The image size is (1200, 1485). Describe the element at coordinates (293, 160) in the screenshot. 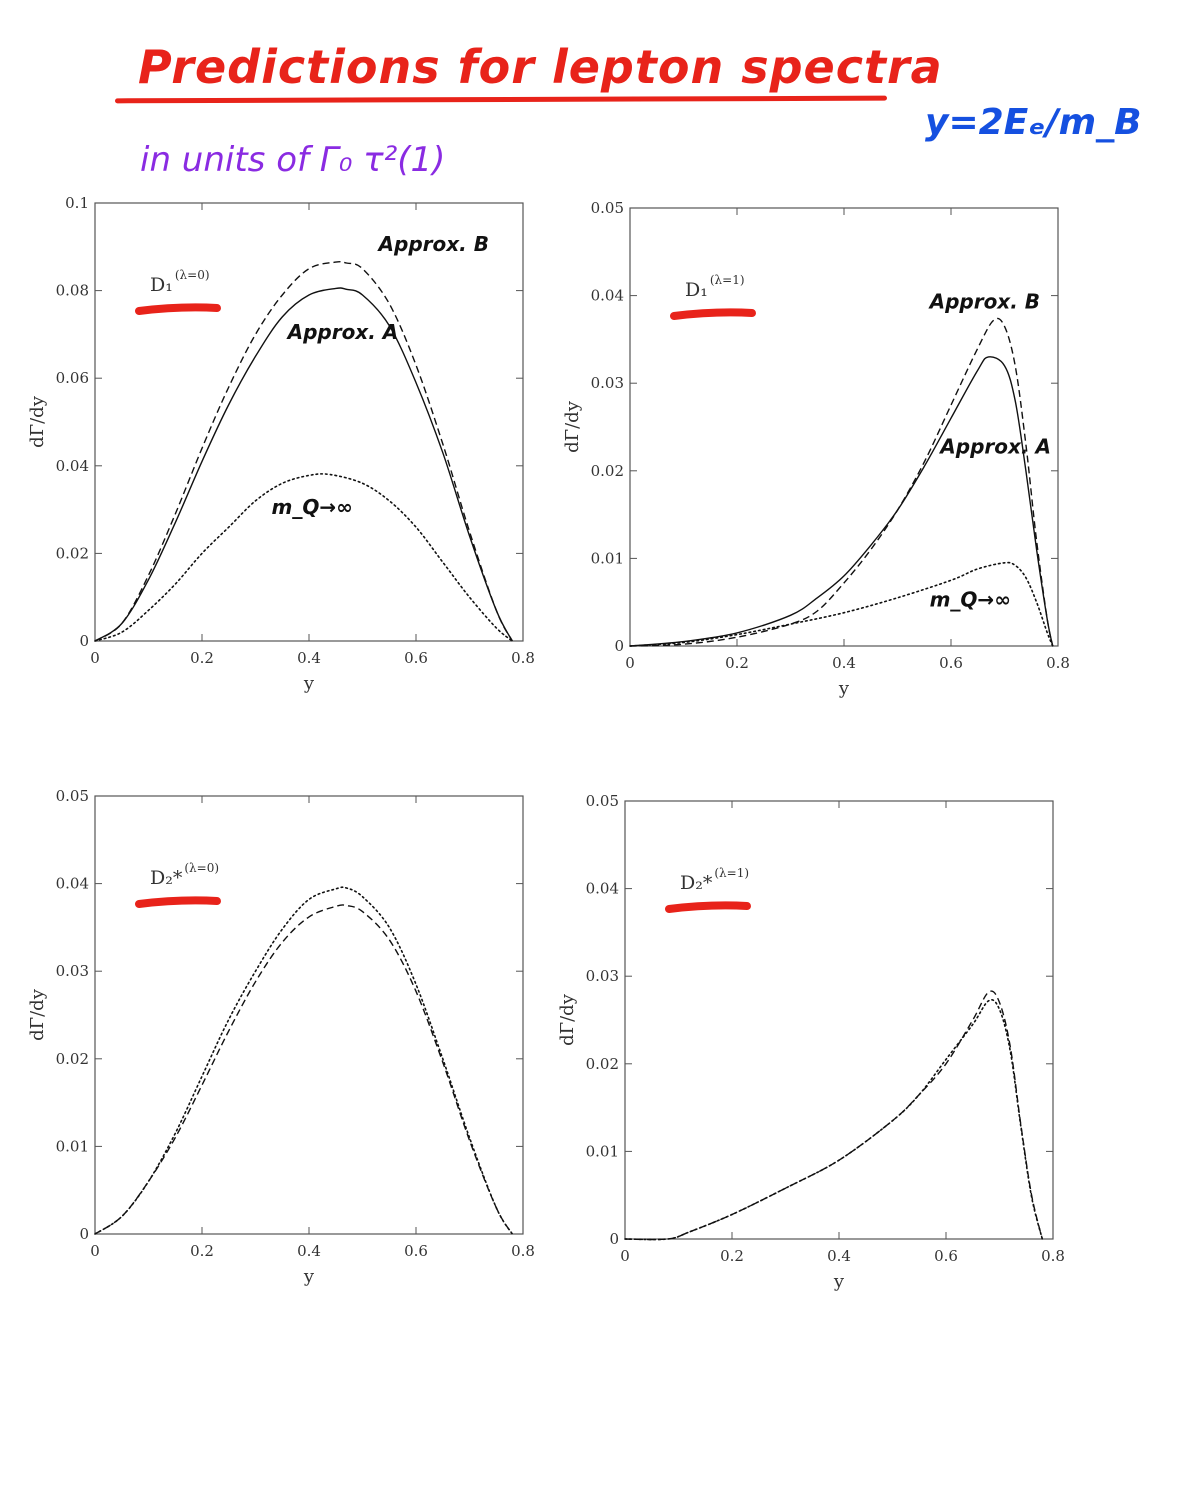

I see `units-subtitle: in units of Γ₀ τ²(1)` at that location.